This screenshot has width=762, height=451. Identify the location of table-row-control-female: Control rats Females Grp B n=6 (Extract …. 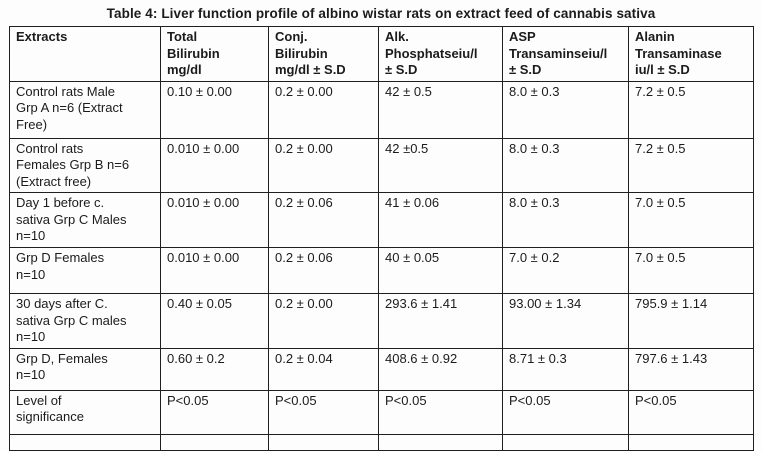
(381, 165).